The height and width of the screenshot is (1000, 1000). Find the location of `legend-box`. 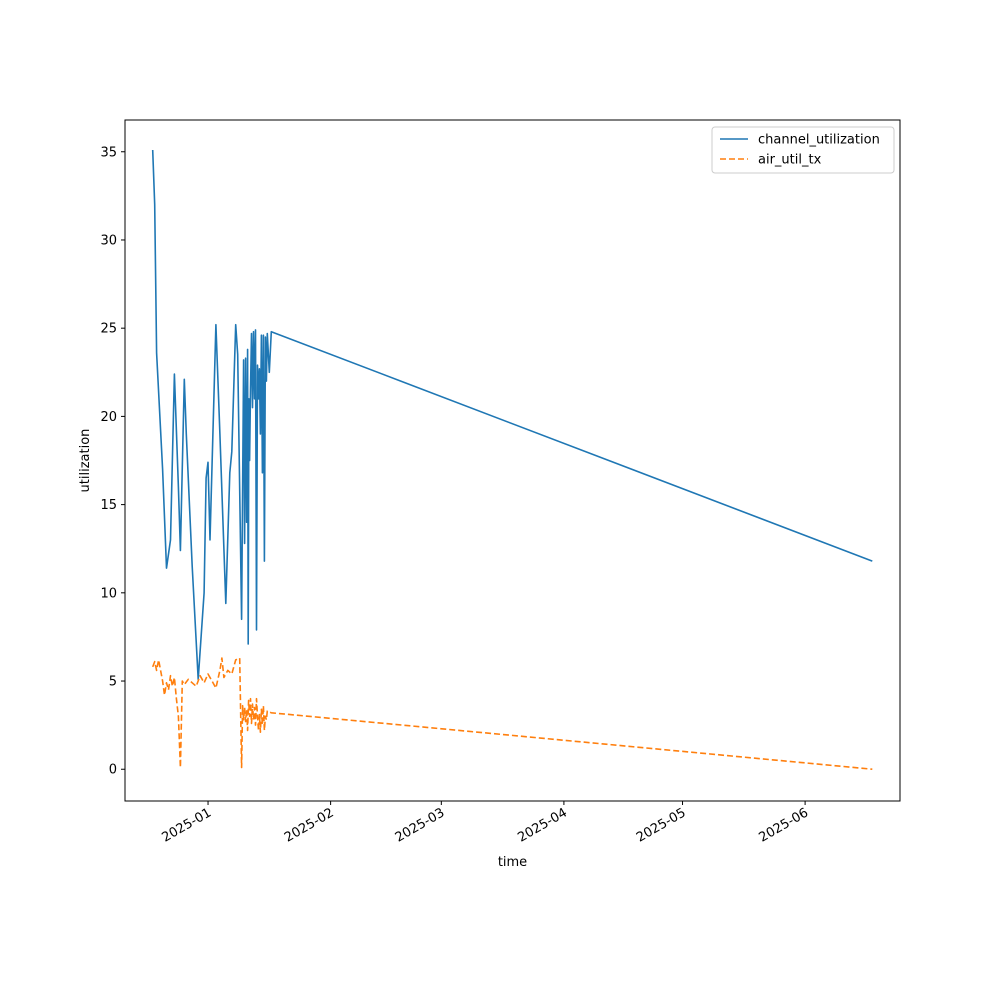

legend-box is located at coordinates (803, 150).